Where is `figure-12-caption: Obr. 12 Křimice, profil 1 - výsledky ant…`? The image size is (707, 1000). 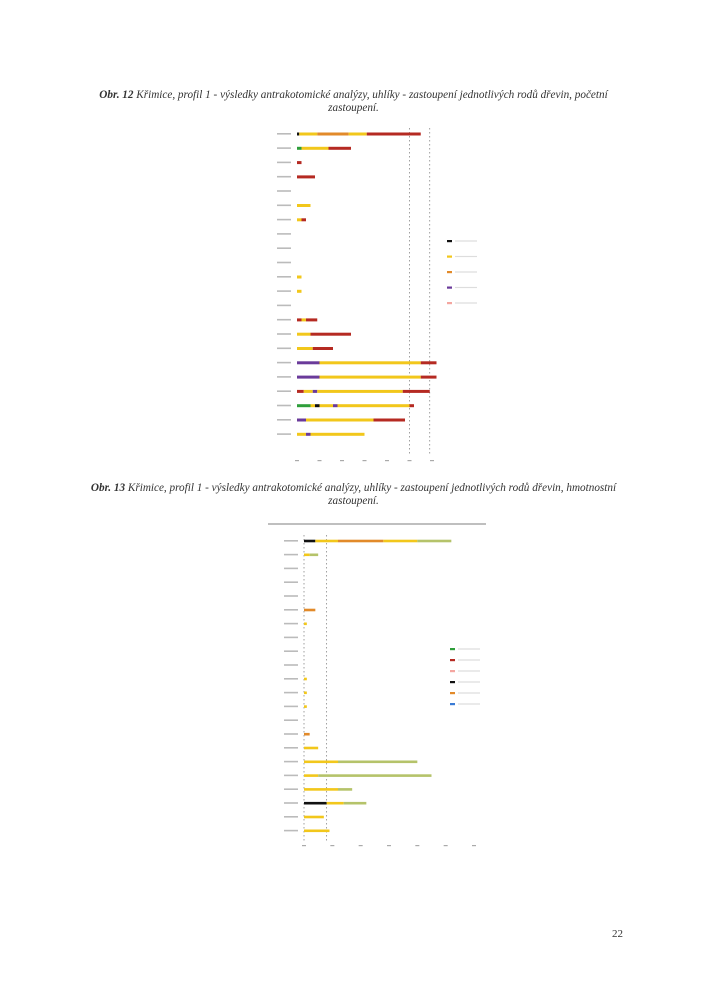
figure-12-caption: Obr. 12 Křimice, profil 1 - výsledky ant… is located at coordinates (353, 102).